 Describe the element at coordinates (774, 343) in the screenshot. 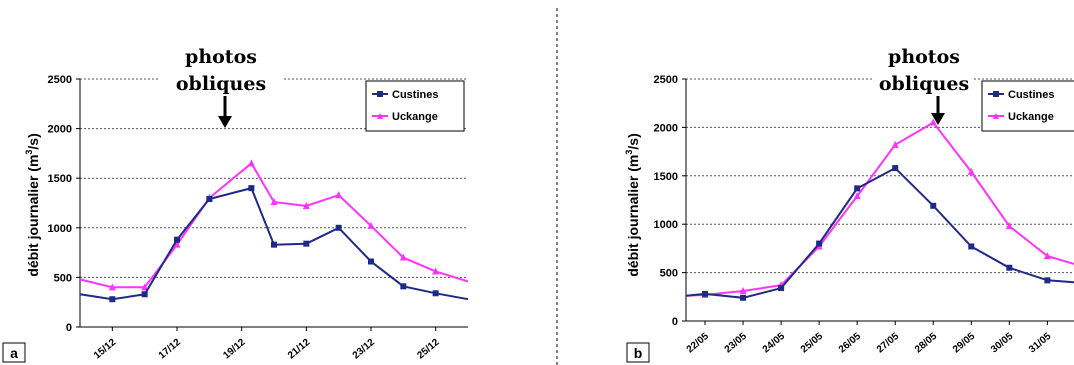

I see `x-tick-label: 24/05` at that location.